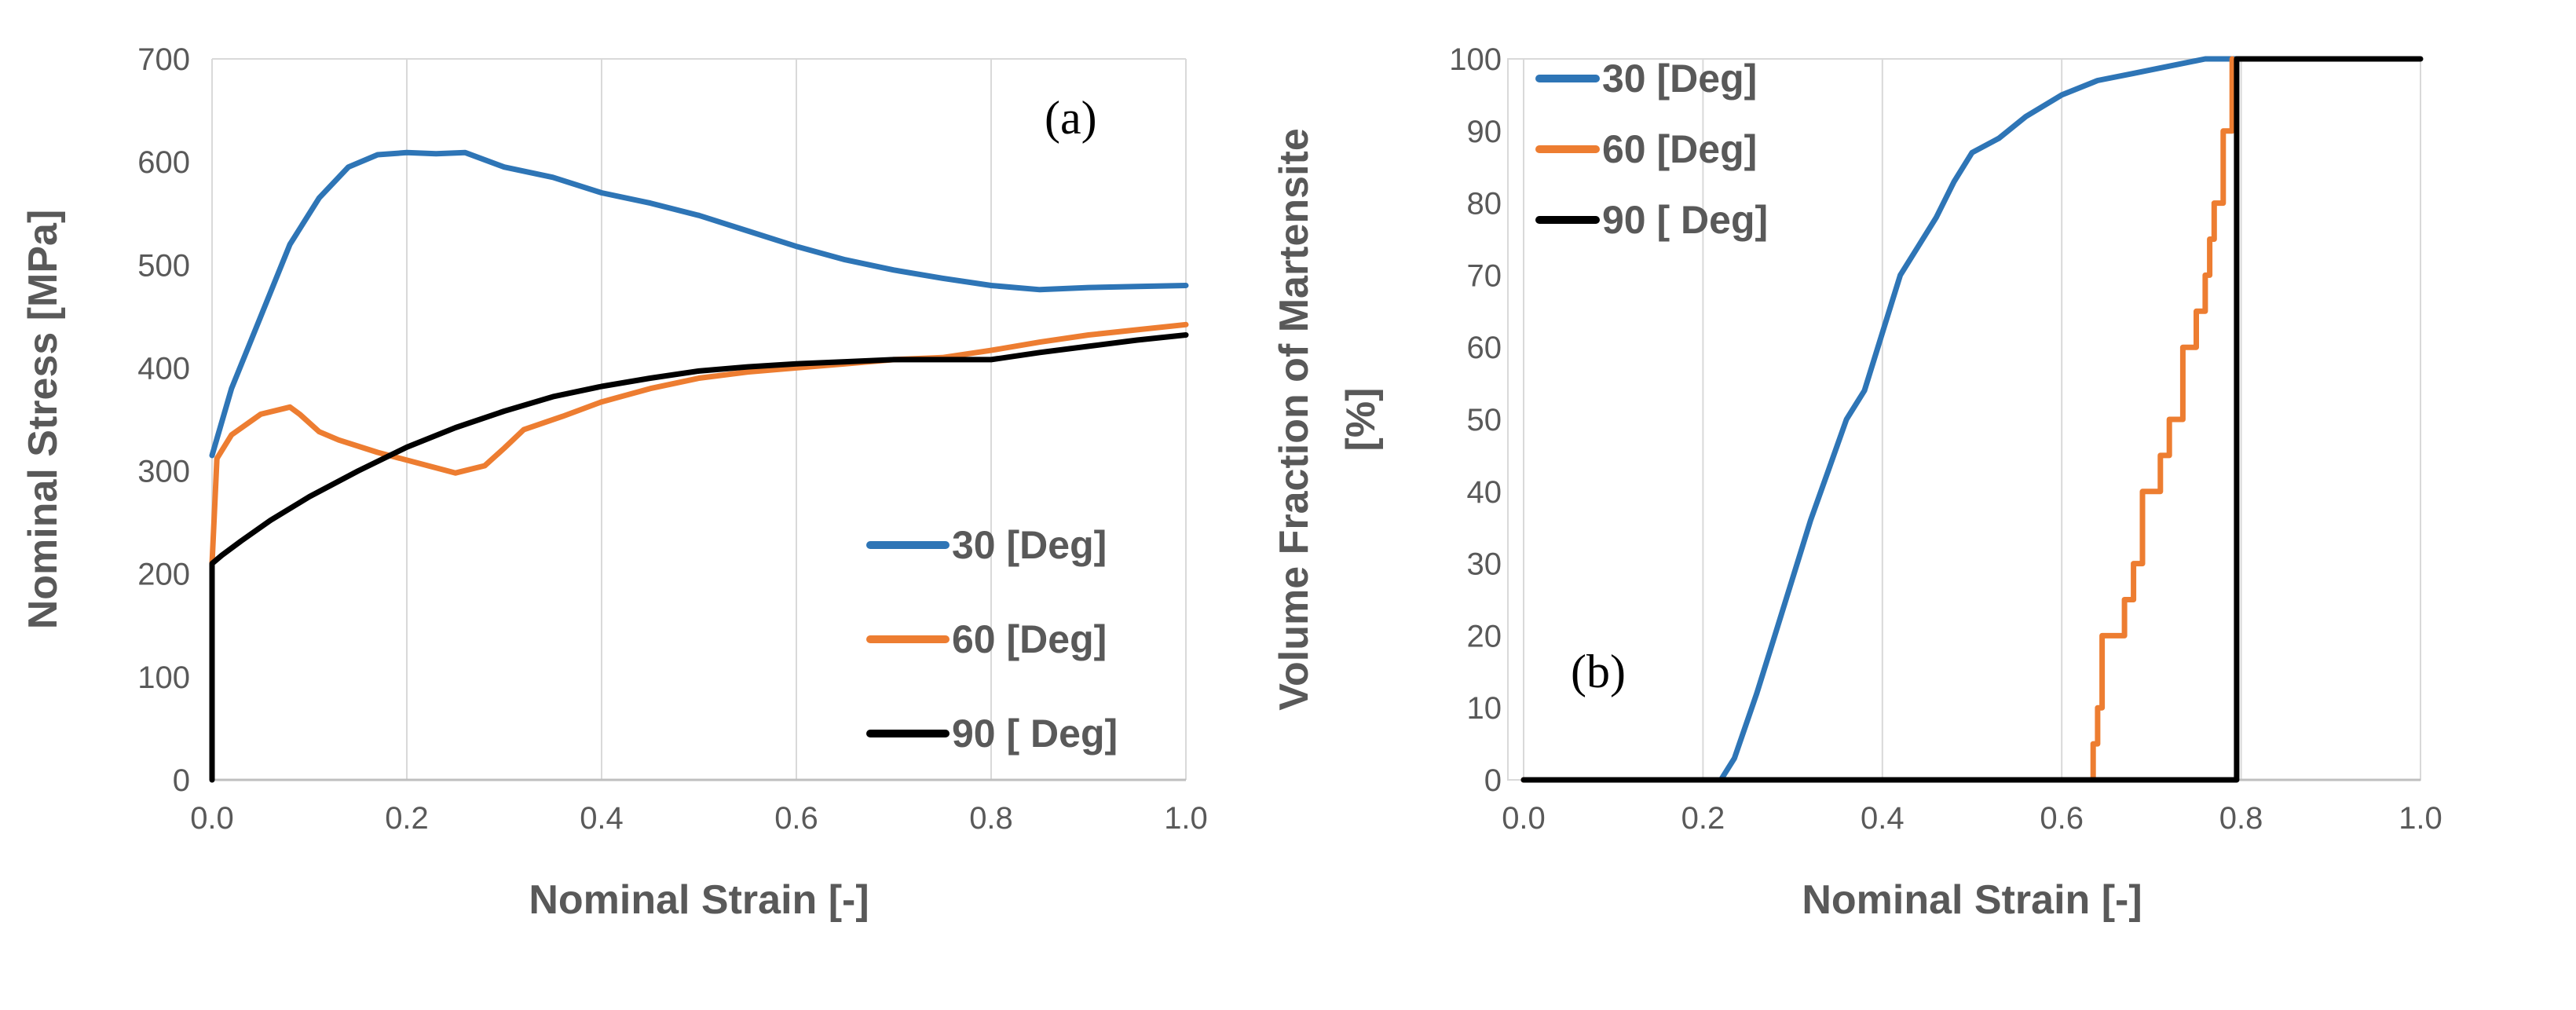  I want to click on p0-y-tick-label: 100, so click(164, 678).